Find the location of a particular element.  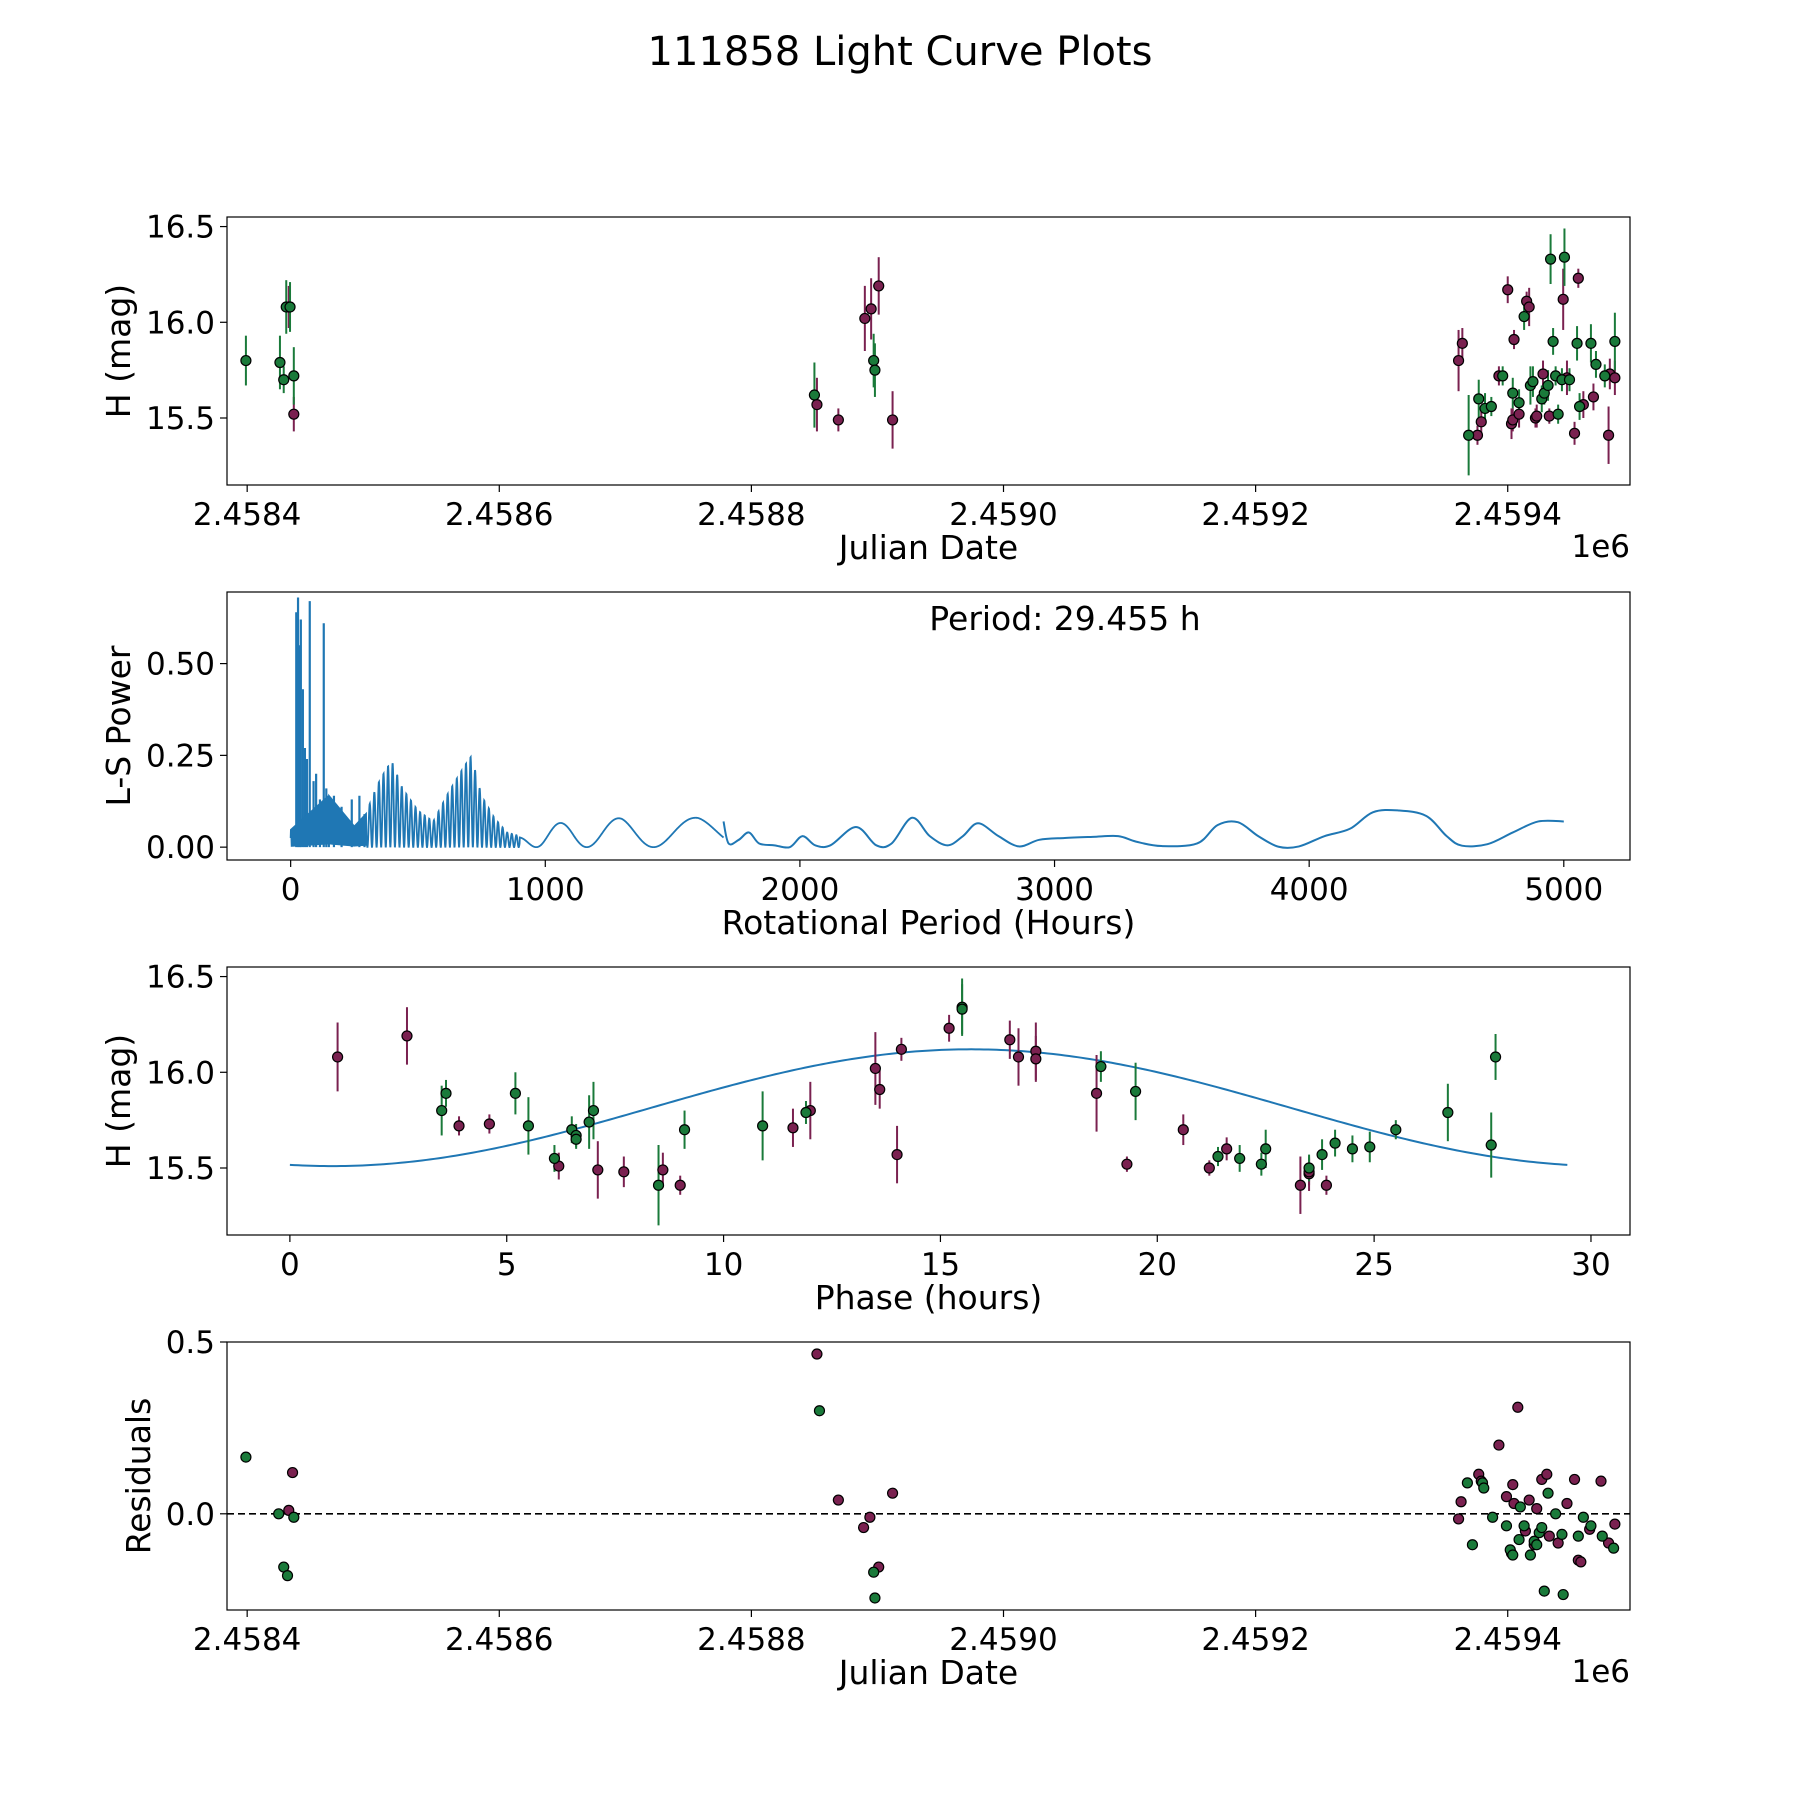

lightcurve-ylabel: H (mag) is located at coordinates (118, 351).